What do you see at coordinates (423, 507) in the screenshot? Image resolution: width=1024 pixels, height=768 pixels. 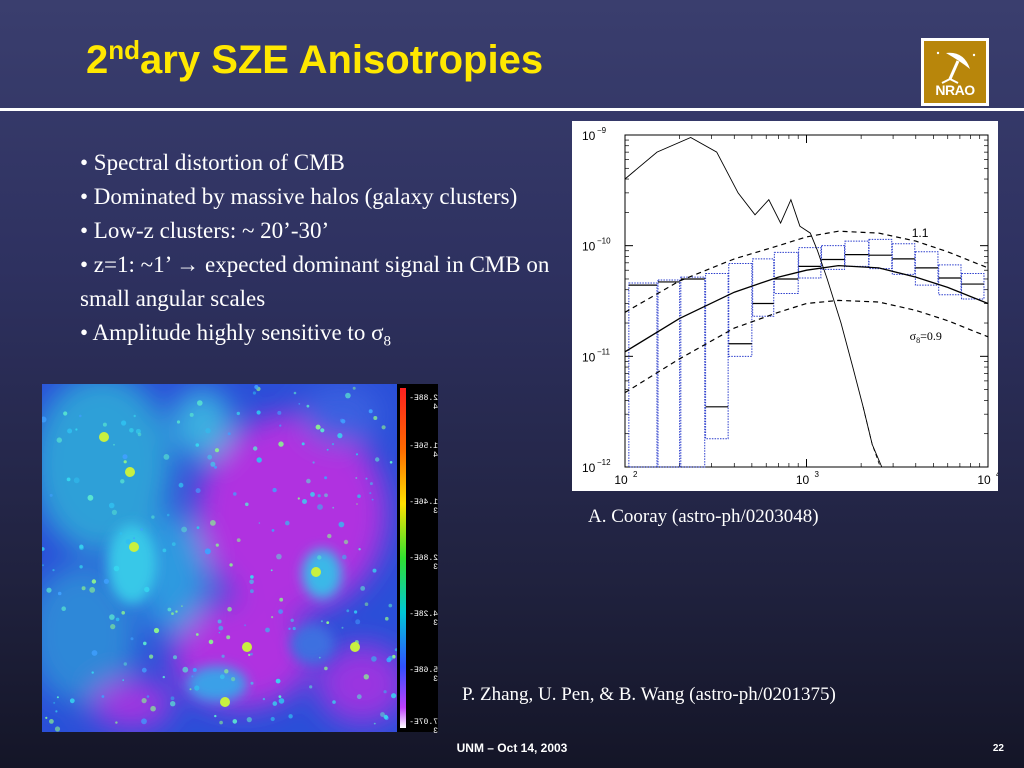 I see `colorbar-label: 1.46E-3` at bounding box center [423, 507].